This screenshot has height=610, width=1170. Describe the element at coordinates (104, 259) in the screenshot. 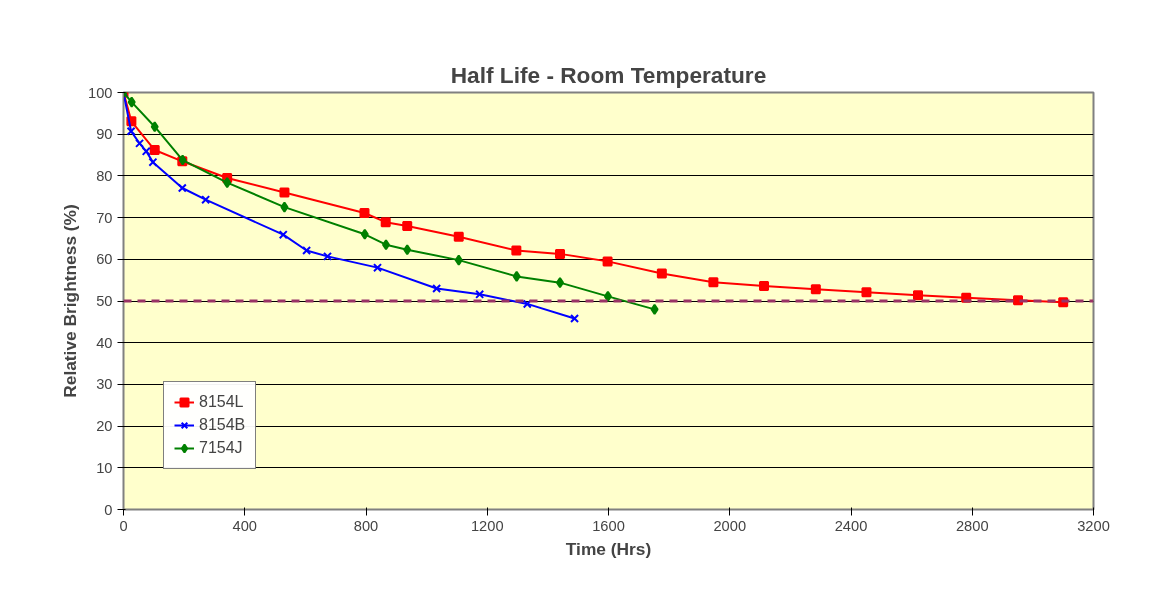

I see `y-tick-label: 60` at that location.